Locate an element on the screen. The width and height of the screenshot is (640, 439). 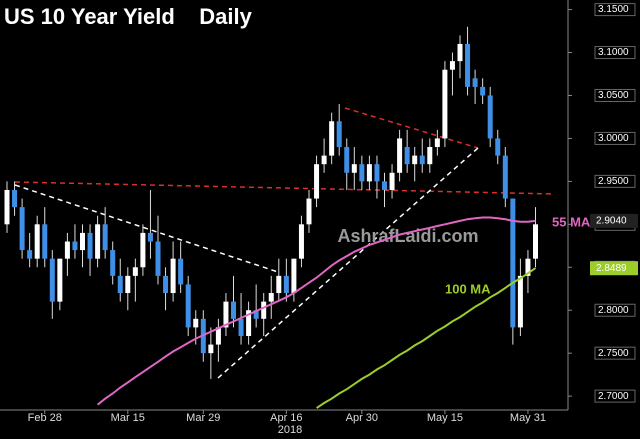
y-tick-label: 2.7500 is located at coordinates (613, 353).